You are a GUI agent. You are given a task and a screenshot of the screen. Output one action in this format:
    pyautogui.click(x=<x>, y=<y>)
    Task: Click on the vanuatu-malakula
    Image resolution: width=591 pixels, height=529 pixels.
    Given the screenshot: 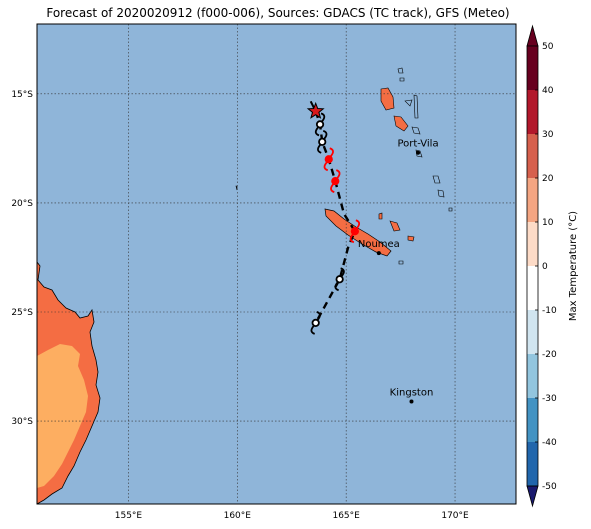 What is the action you would take?
    pyautogui.click(x=401, y=123)
    